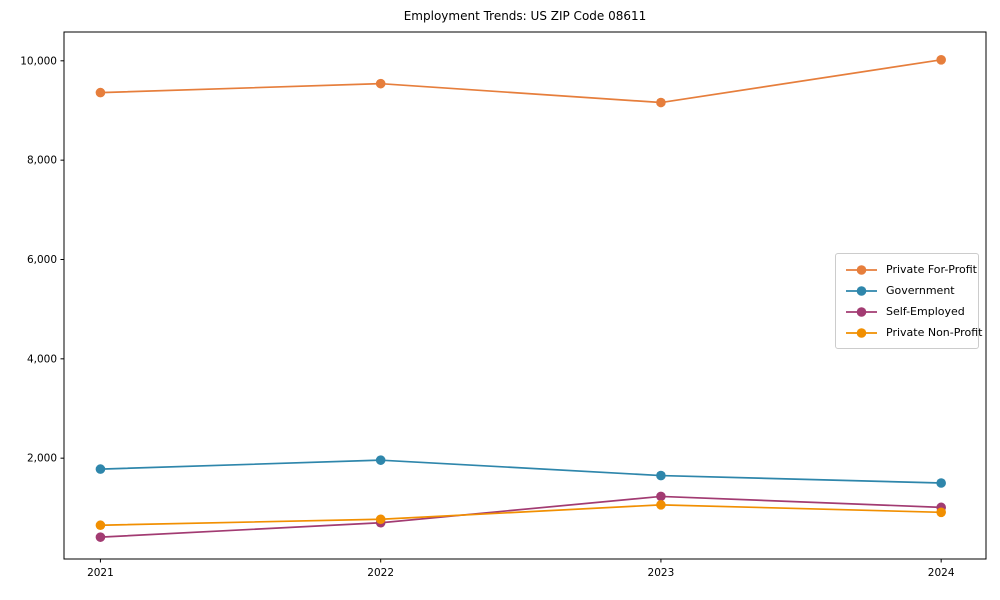  I want to click on series-line-private-non-profit, so click(521, 515).